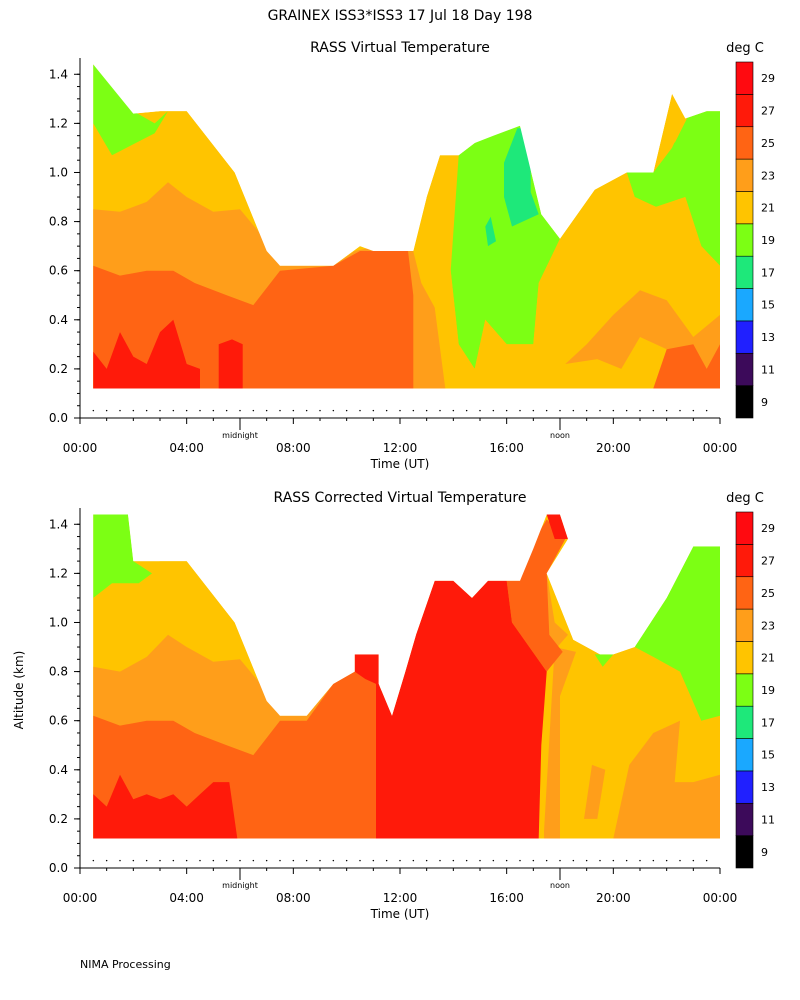 The width and height of the screenshot is (800, 1000). What do you see at coordinates (58, 672) in the screenshot?
I see `y-tick-label: 0.8` at bounding box center [58, 672].